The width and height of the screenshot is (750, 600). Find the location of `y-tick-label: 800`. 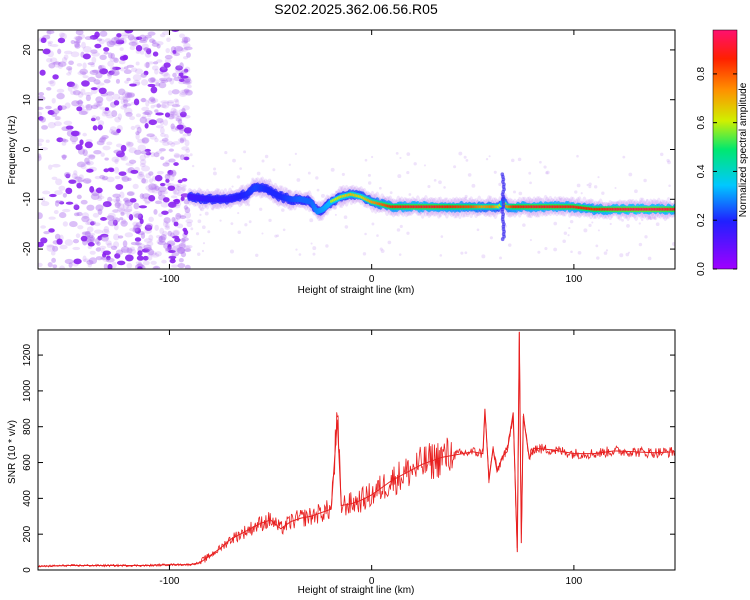

y-tick-label: 800 is located at coordinates (27, 426).